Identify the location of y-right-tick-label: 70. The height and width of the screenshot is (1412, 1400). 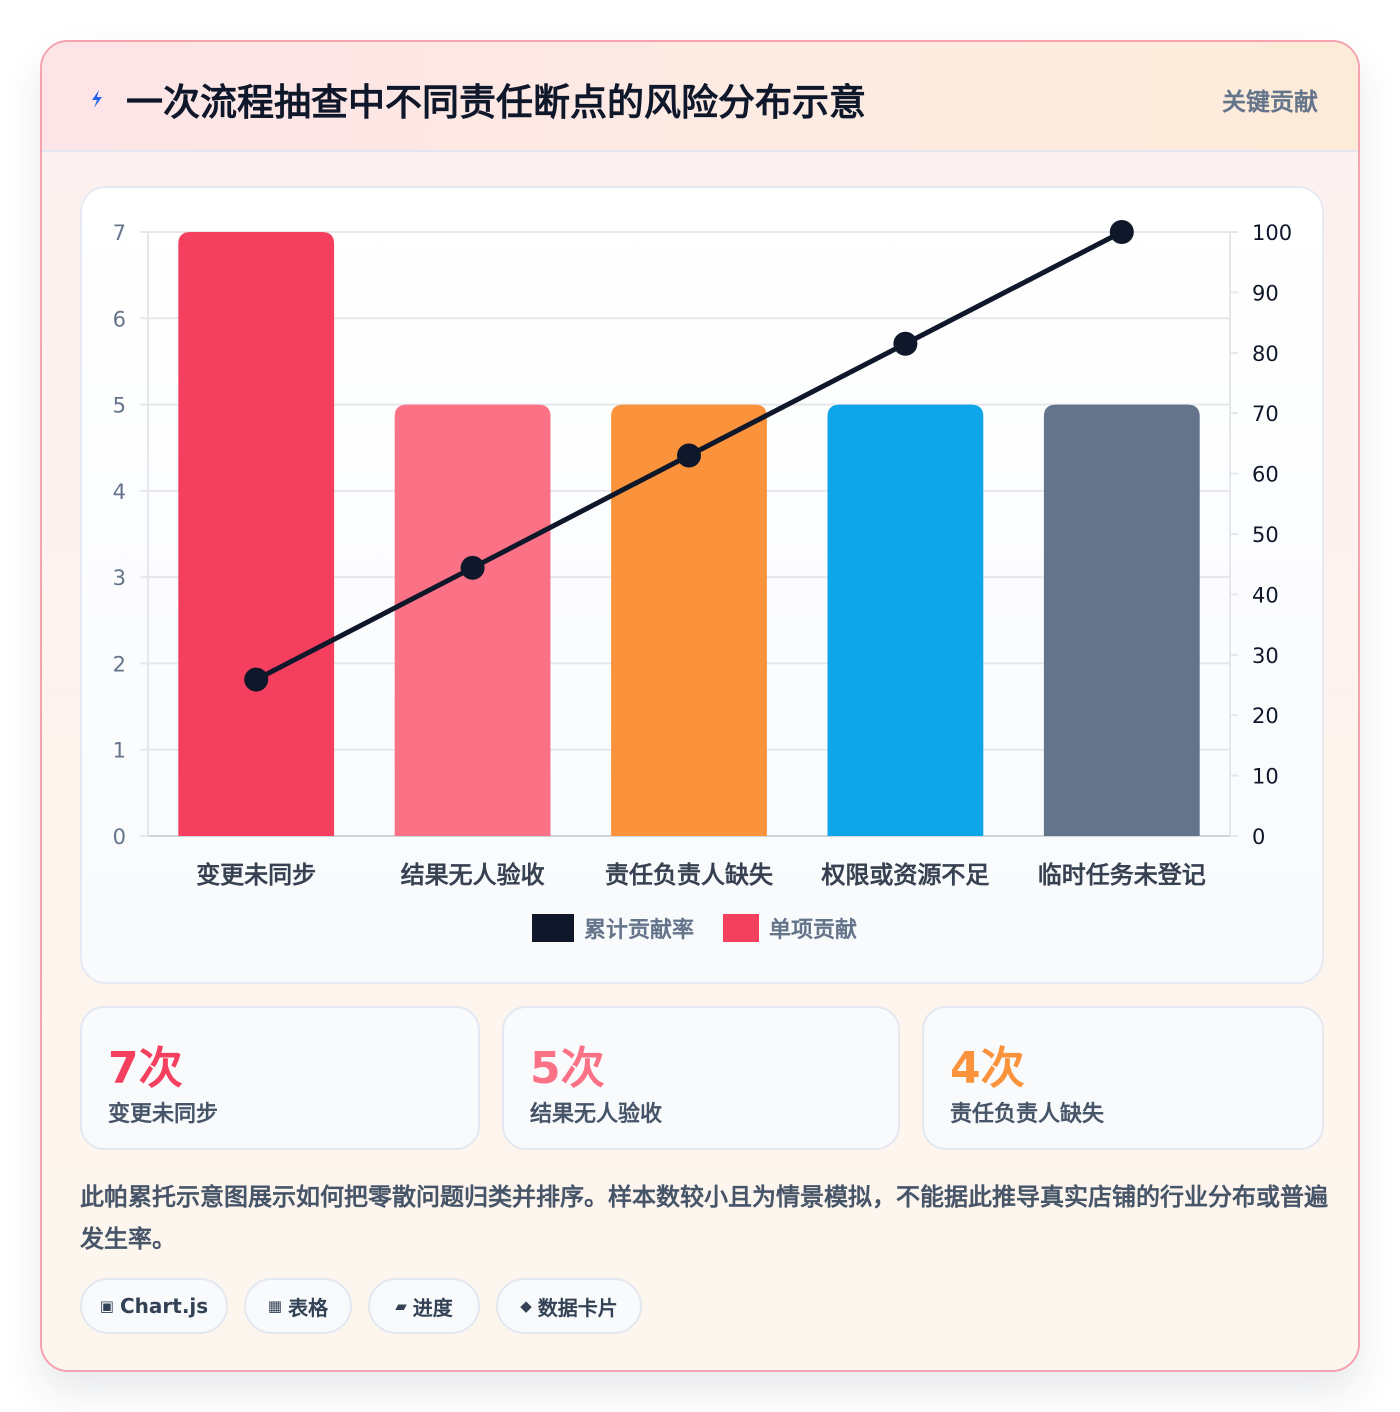
(1265, 414).